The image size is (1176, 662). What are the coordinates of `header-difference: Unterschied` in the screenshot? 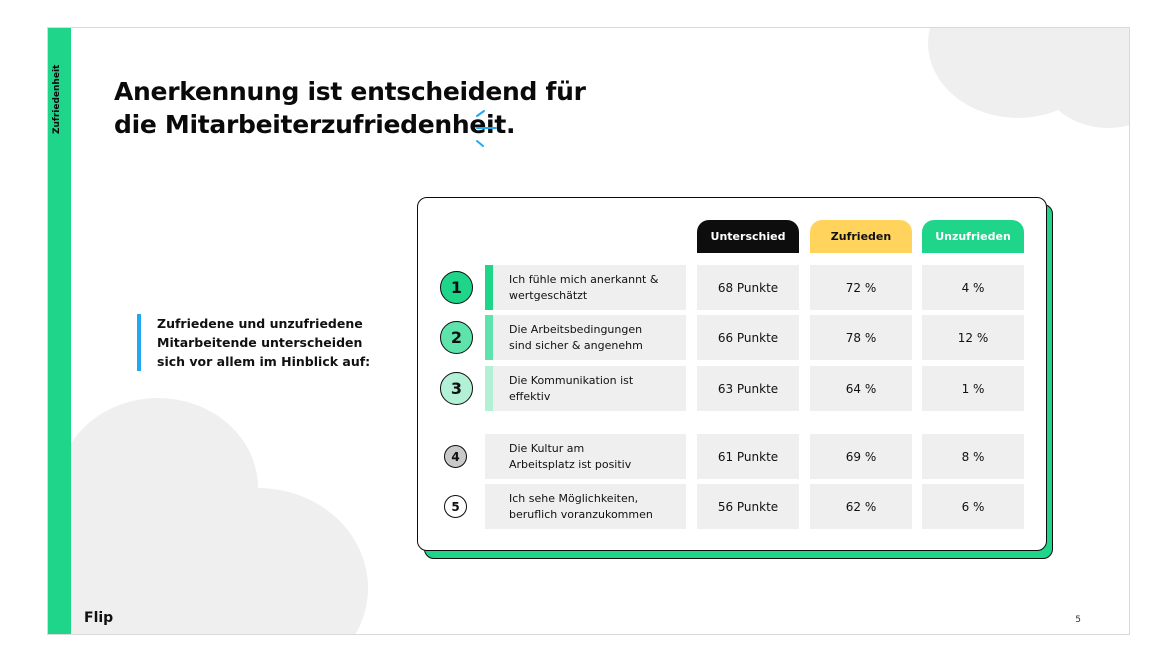 It's located at (748, 236).